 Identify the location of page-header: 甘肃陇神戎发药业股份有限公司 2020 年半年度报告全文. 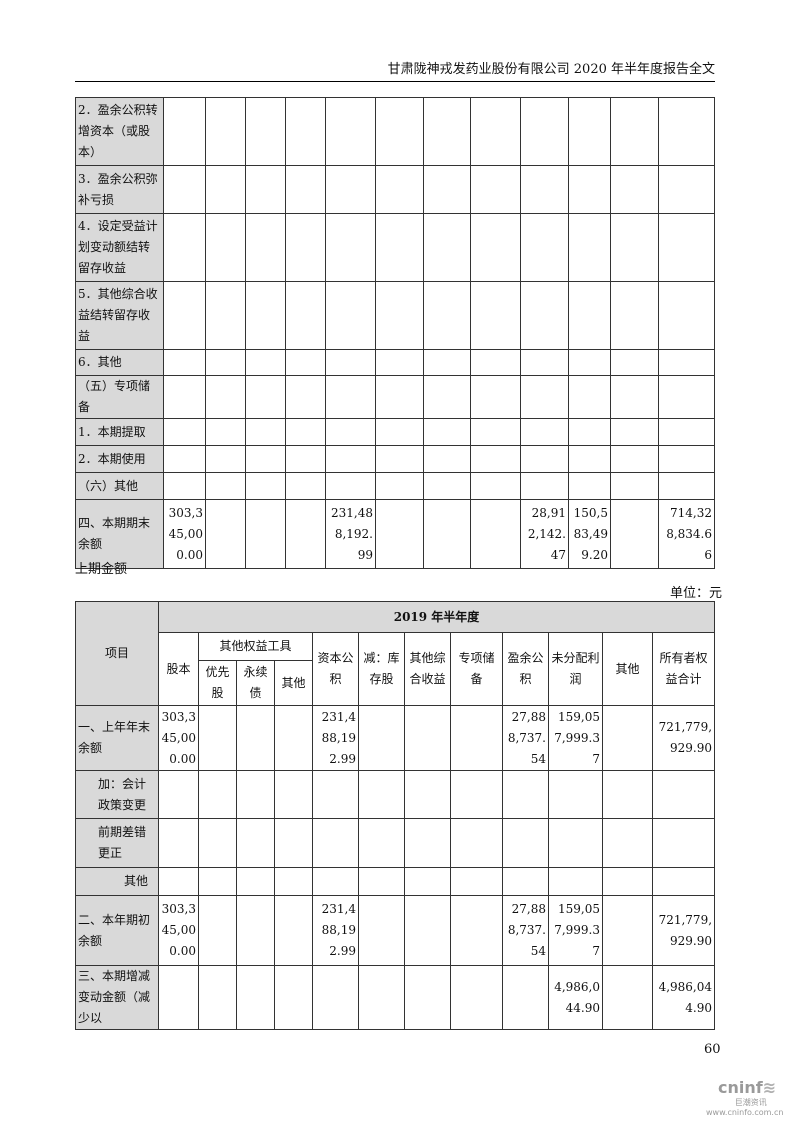
(395, 70).